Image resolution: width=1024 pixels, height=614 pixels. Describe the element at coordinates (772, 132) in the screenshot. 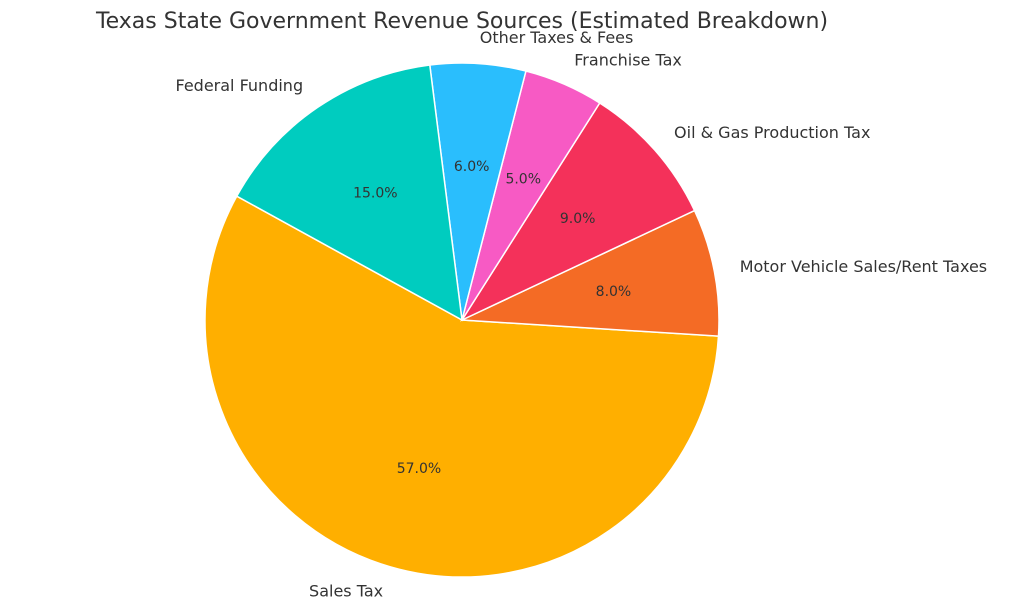

I see `slice-label: Oil & Gas Production Tax` at that location.